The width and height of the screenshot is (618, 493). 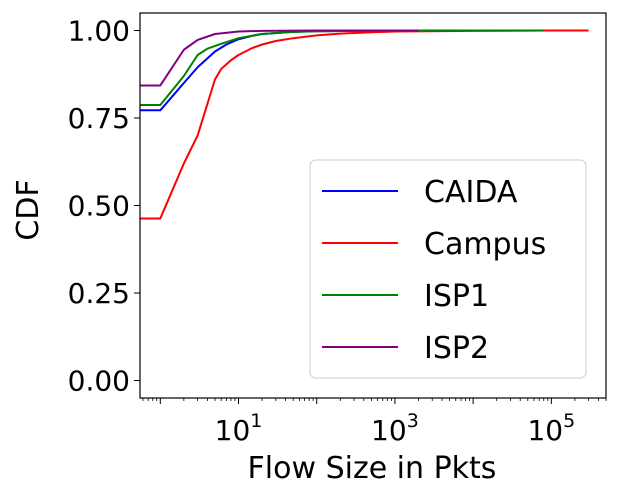 What do you see at coordinates (551, 428) in the screenshot?
I see `x-tick-label: 10⁵` at bounding box center [551, 428].